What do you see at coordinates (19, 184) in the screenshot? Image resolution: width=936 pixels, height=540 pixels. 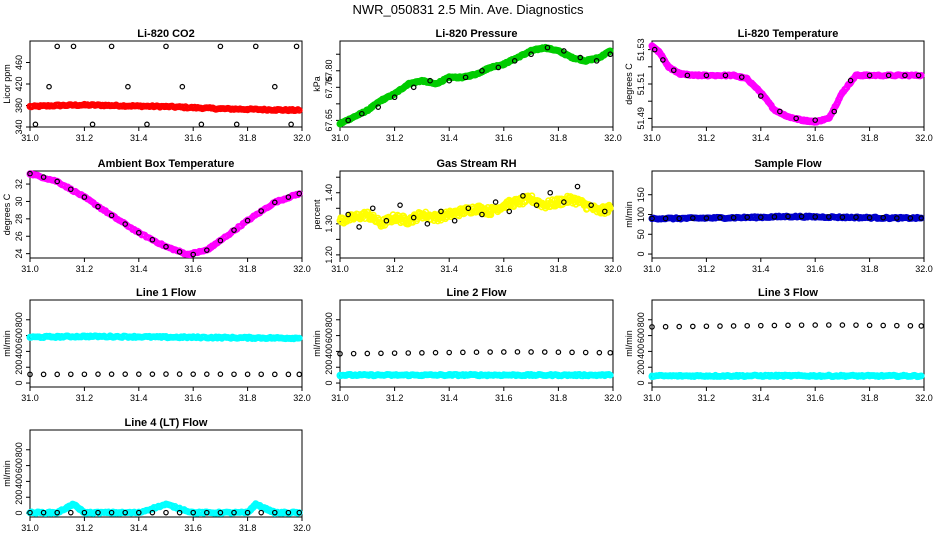 I see `y-tick-label: 32` at bounding box center [19, 184].